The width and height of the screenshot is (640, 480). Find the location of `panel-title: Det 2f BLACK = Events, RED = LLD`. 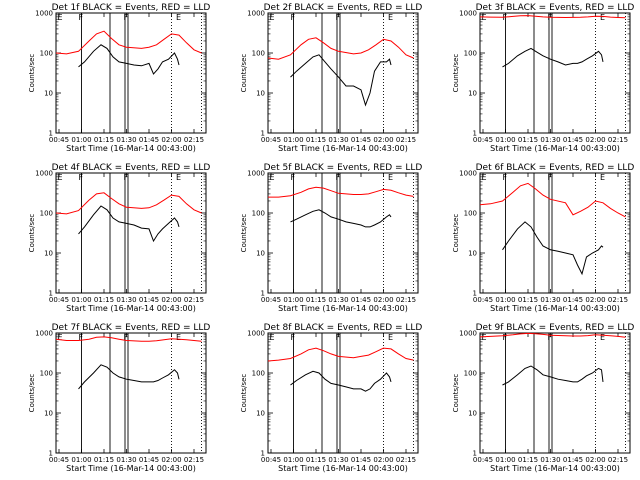

panel-title: Det 2f BLACK = Events, RED = LLD is located at coordinates (343, 8).